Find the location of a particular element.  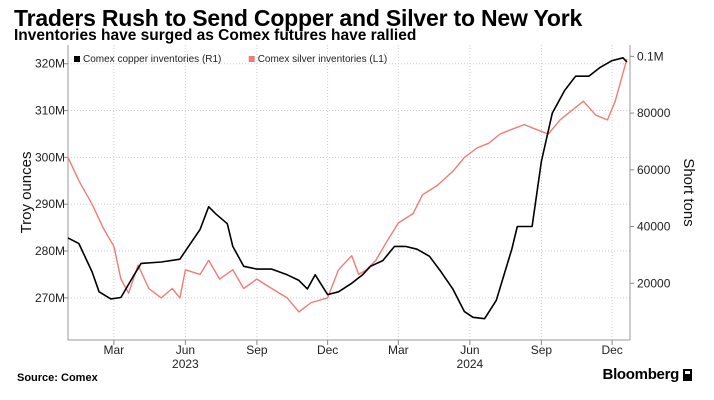

y-left-tick-label: 310M is located at coordinates (50, 111).